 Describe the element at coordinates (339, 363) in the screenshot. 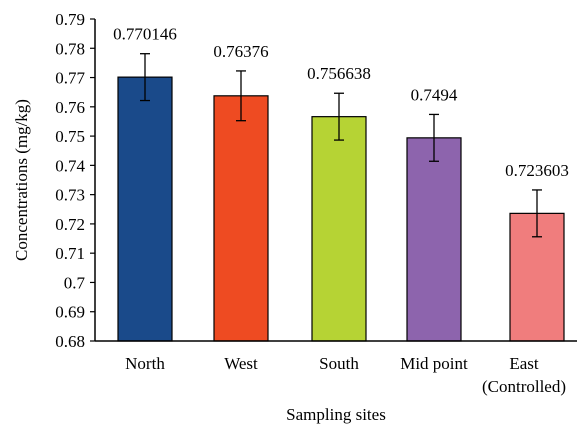

I see `x-category-label: South` at that location.